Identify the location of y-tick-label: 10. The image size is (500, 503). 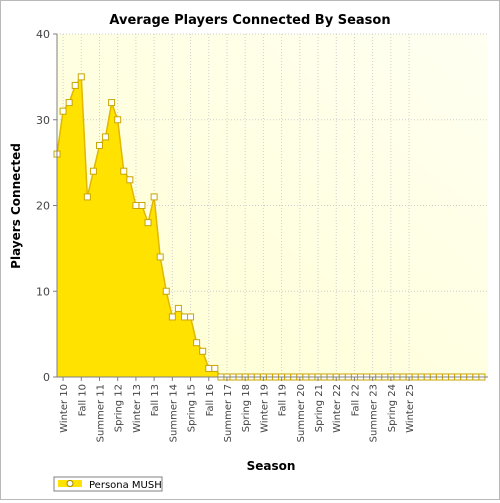
(43, 291).